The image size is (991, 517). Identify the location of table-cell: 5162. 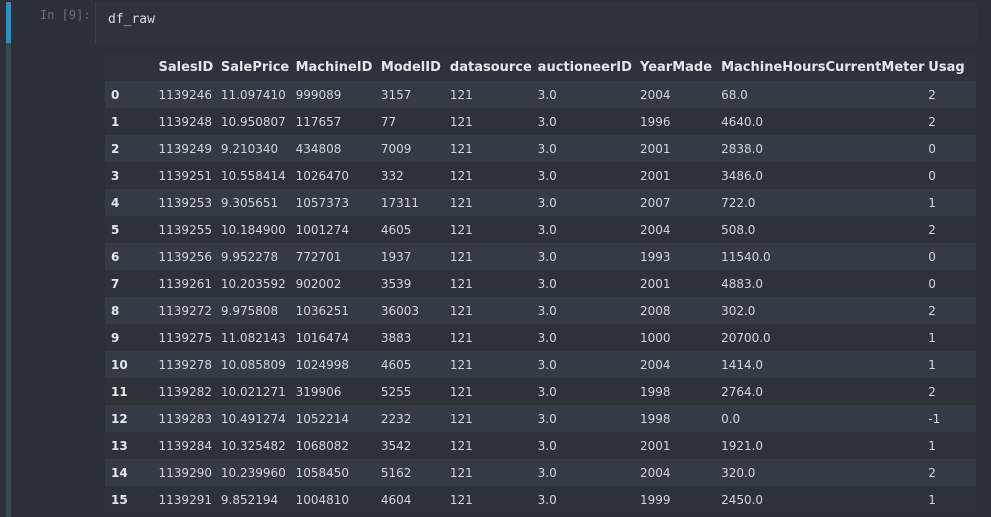
(396, 472).